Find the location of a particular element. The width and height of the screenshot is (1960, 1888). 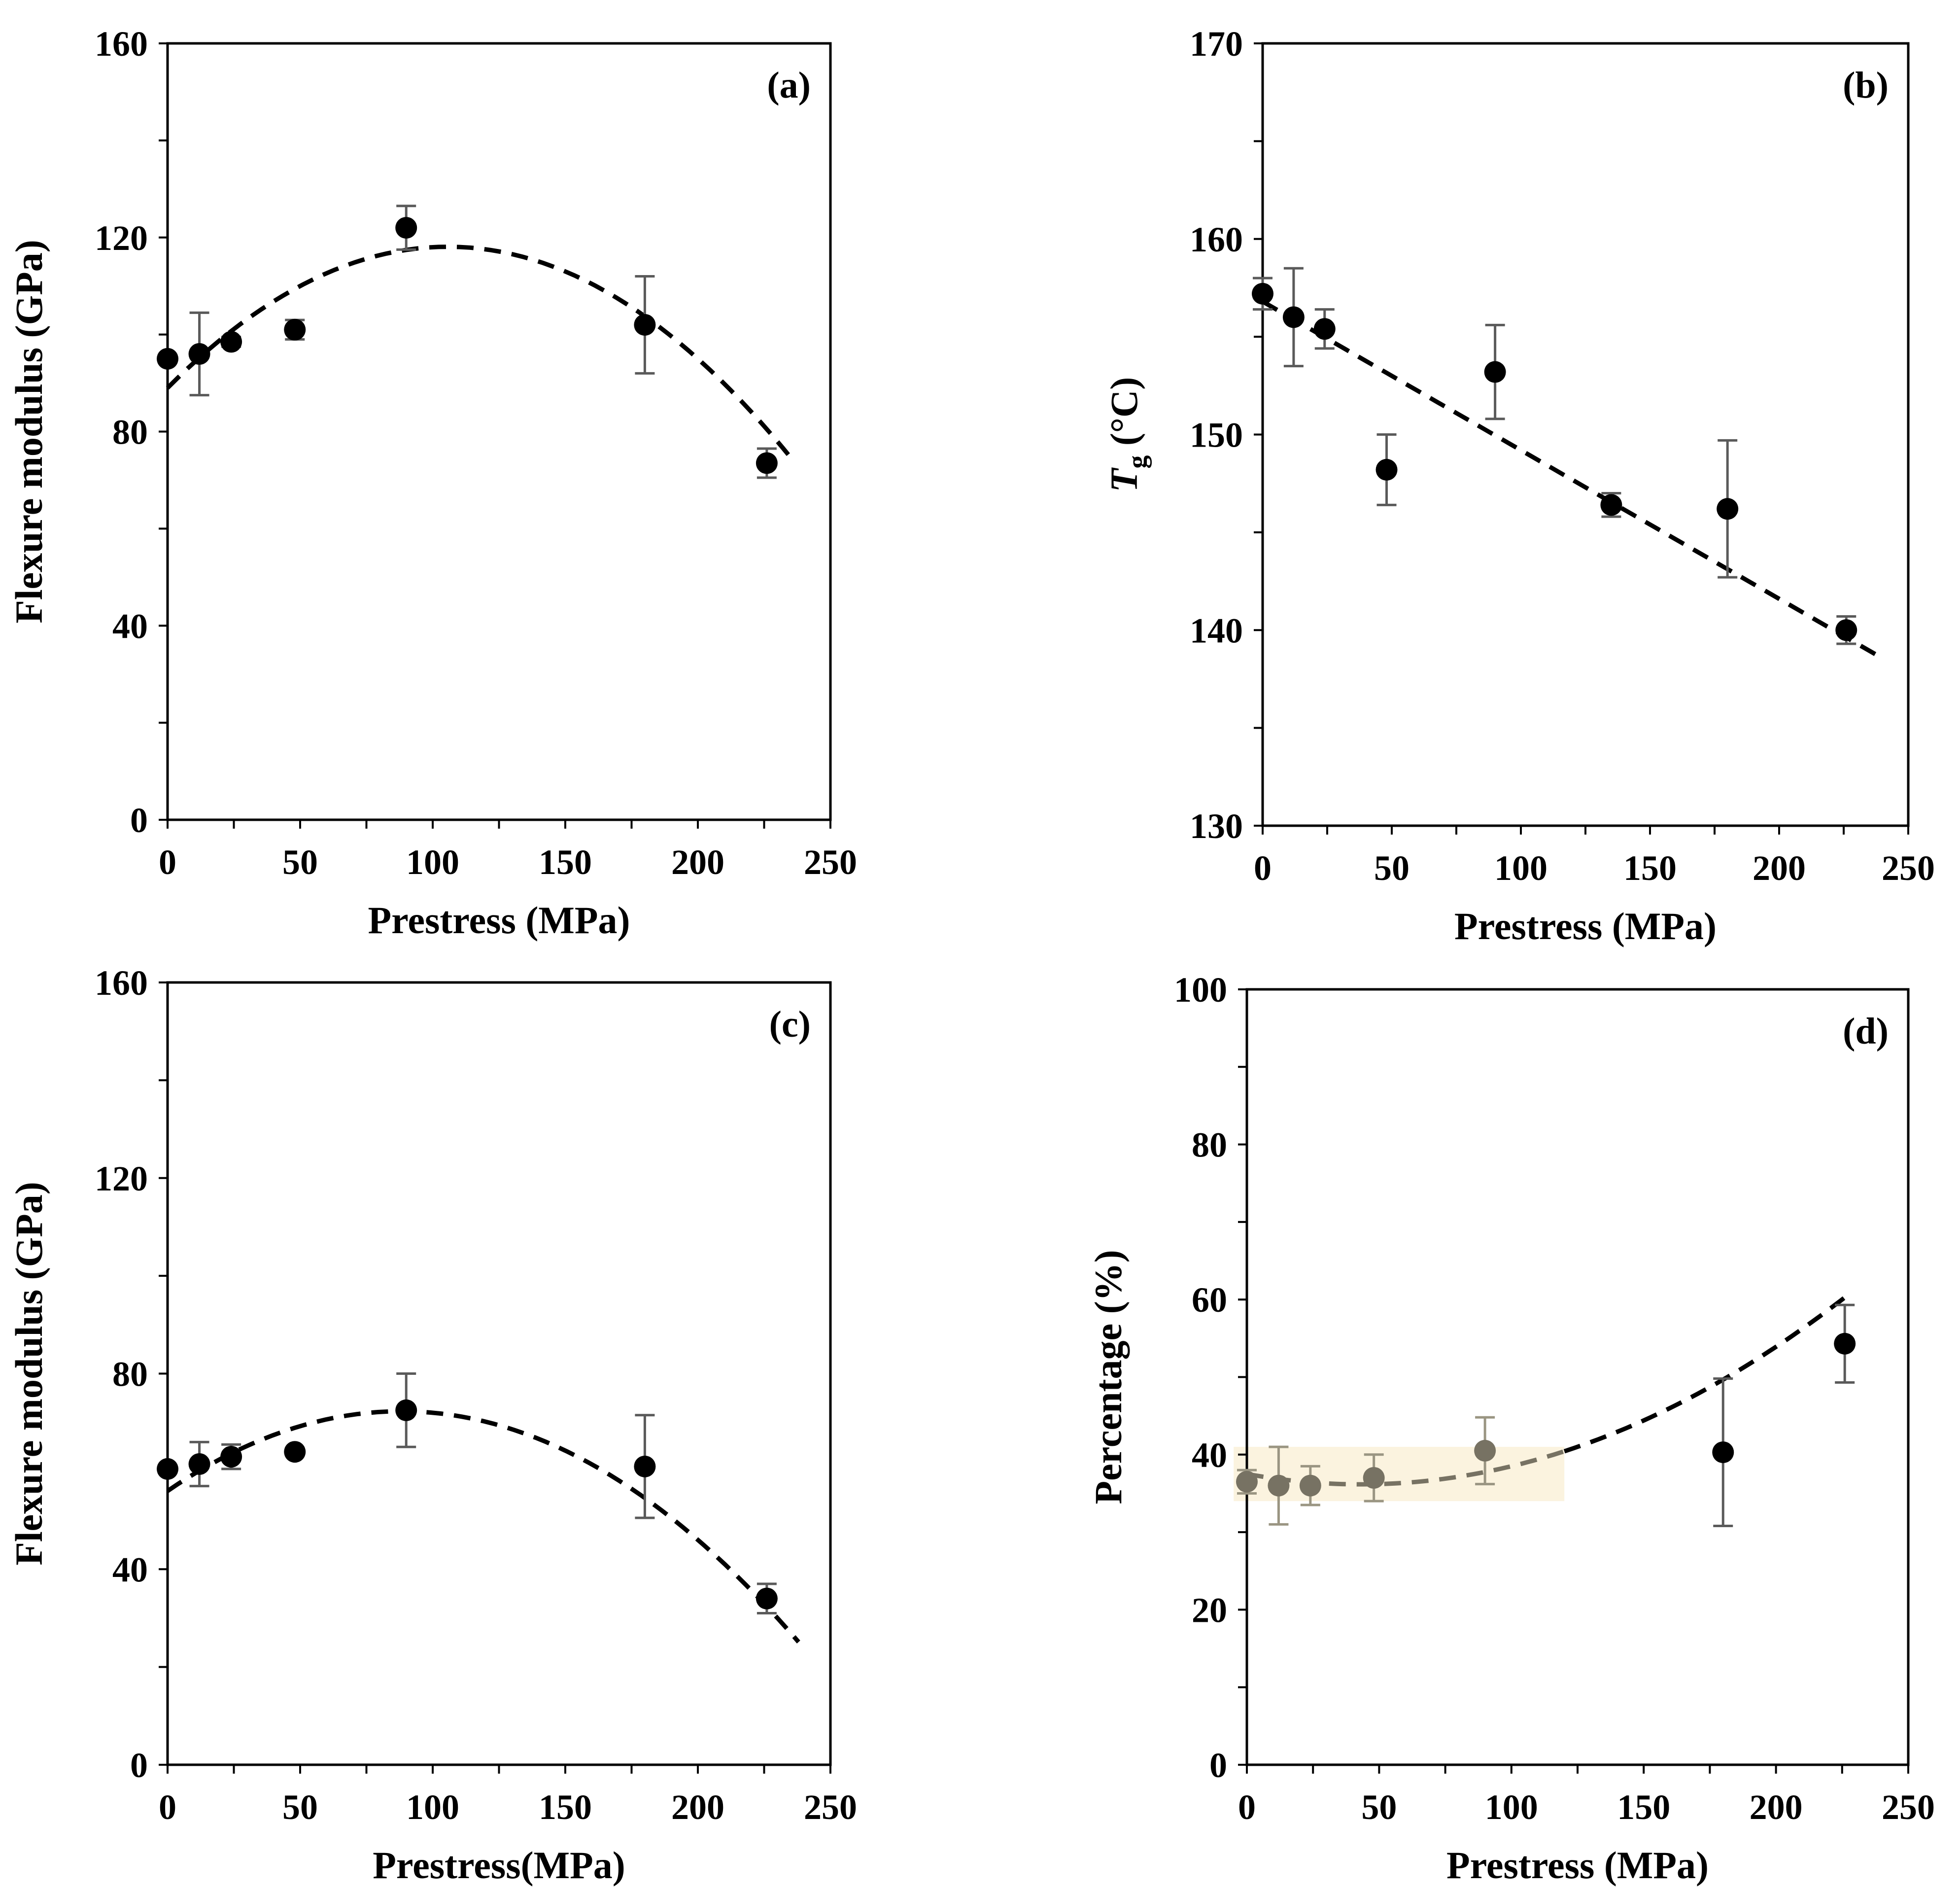

y-tick-label: 130 is located at coordinates (1216, 826).